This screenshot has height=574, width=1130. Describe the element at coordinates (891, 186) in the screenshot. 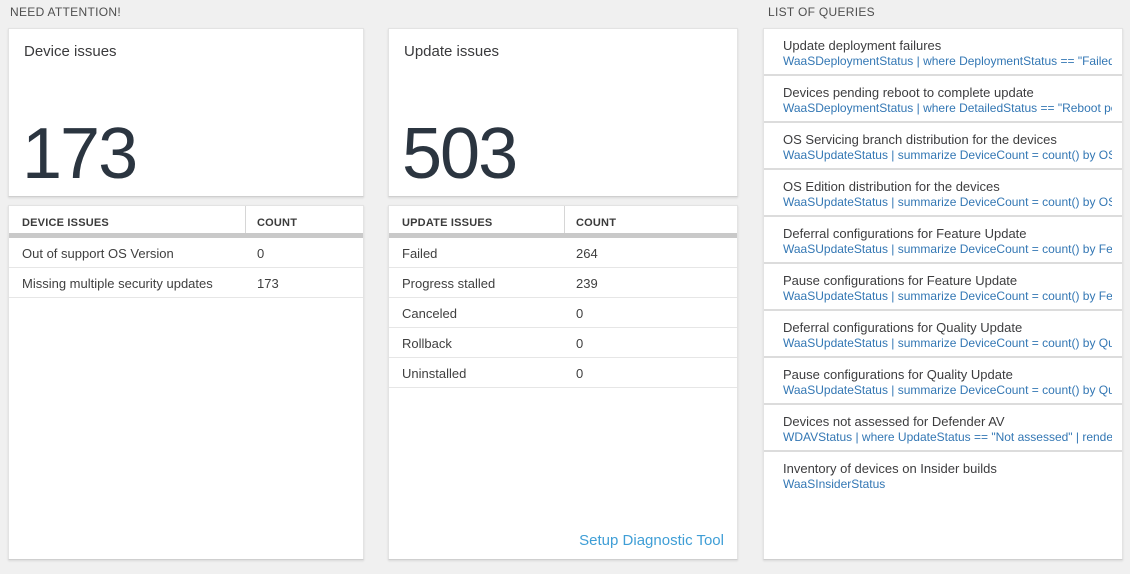

I see `query-title: OS Edition distribution for the devices` at that location.